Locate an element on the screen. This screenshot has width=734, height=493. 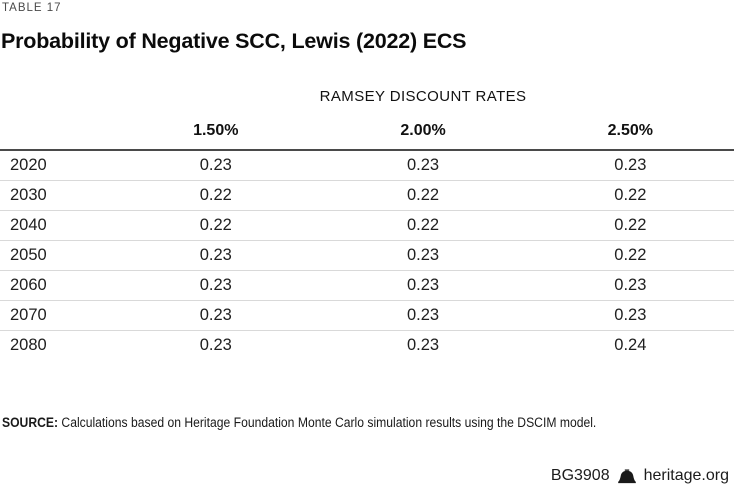
row-year: 2070 is located at coordinates (56, 314).